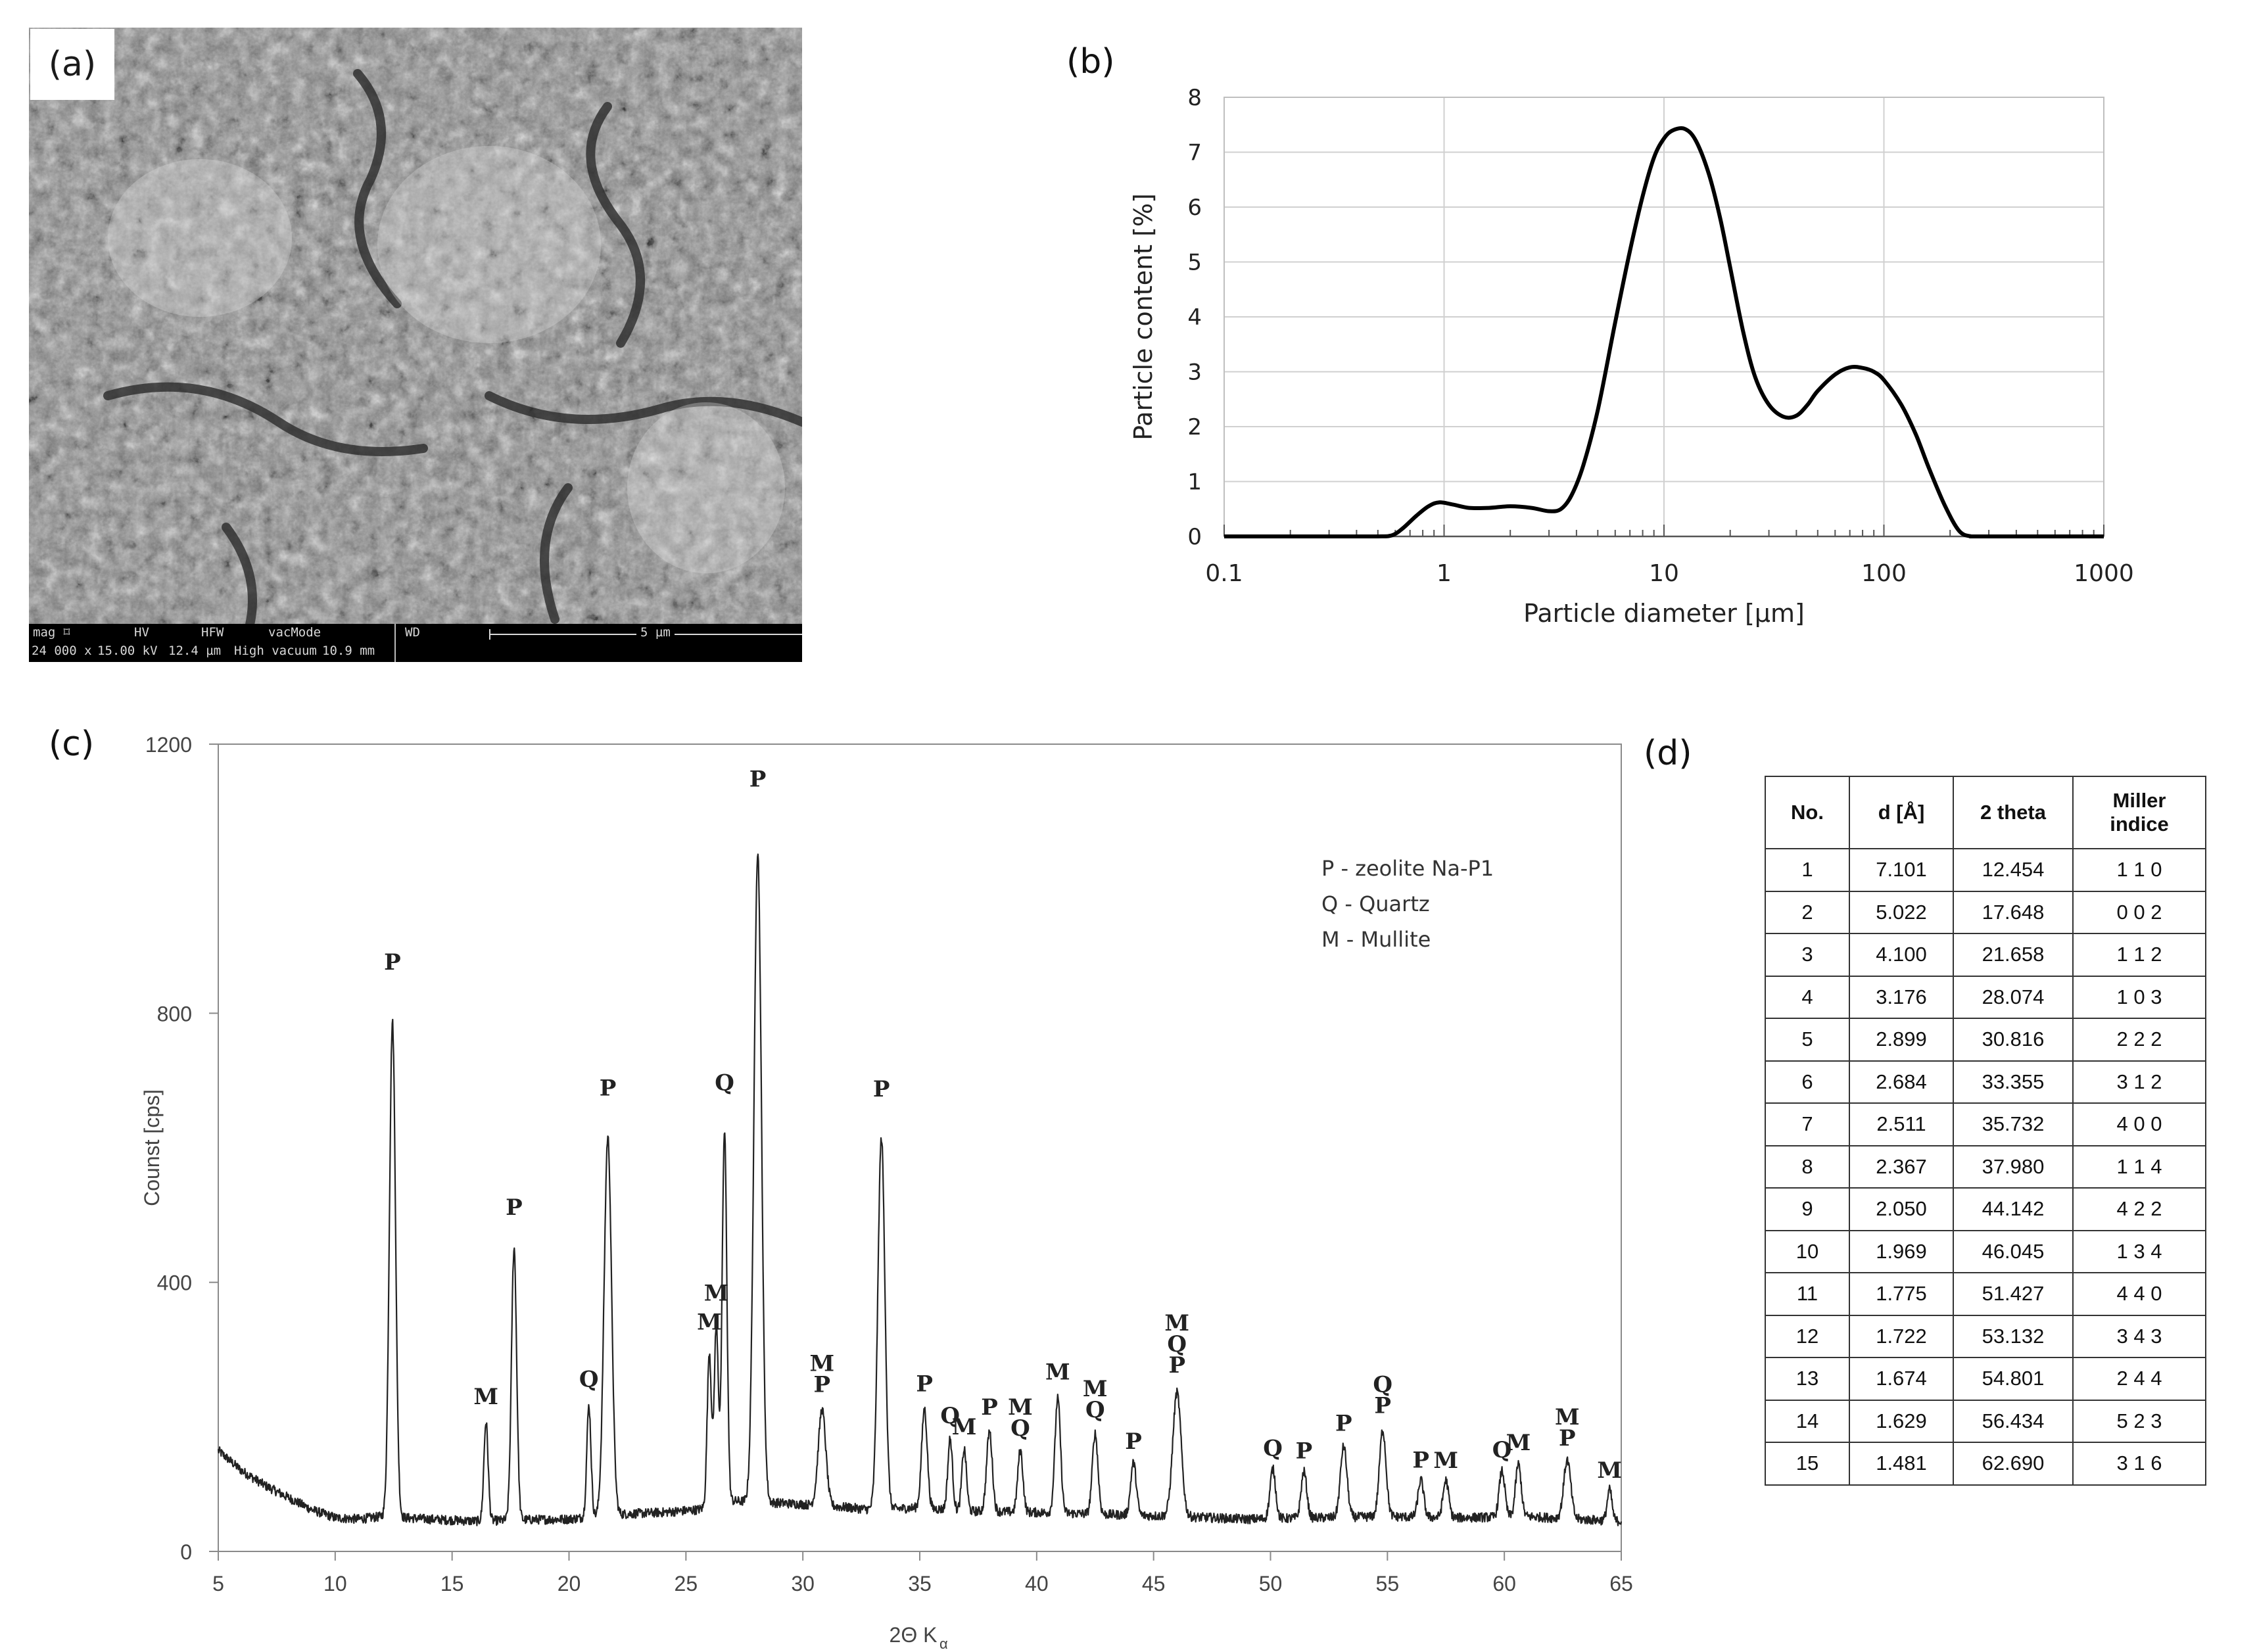 This screenshot has width=2257, height=1652. Describe the element at coordinates (1901, 1379) in the screenshot. I see `table-cell: 1.674` at that location.